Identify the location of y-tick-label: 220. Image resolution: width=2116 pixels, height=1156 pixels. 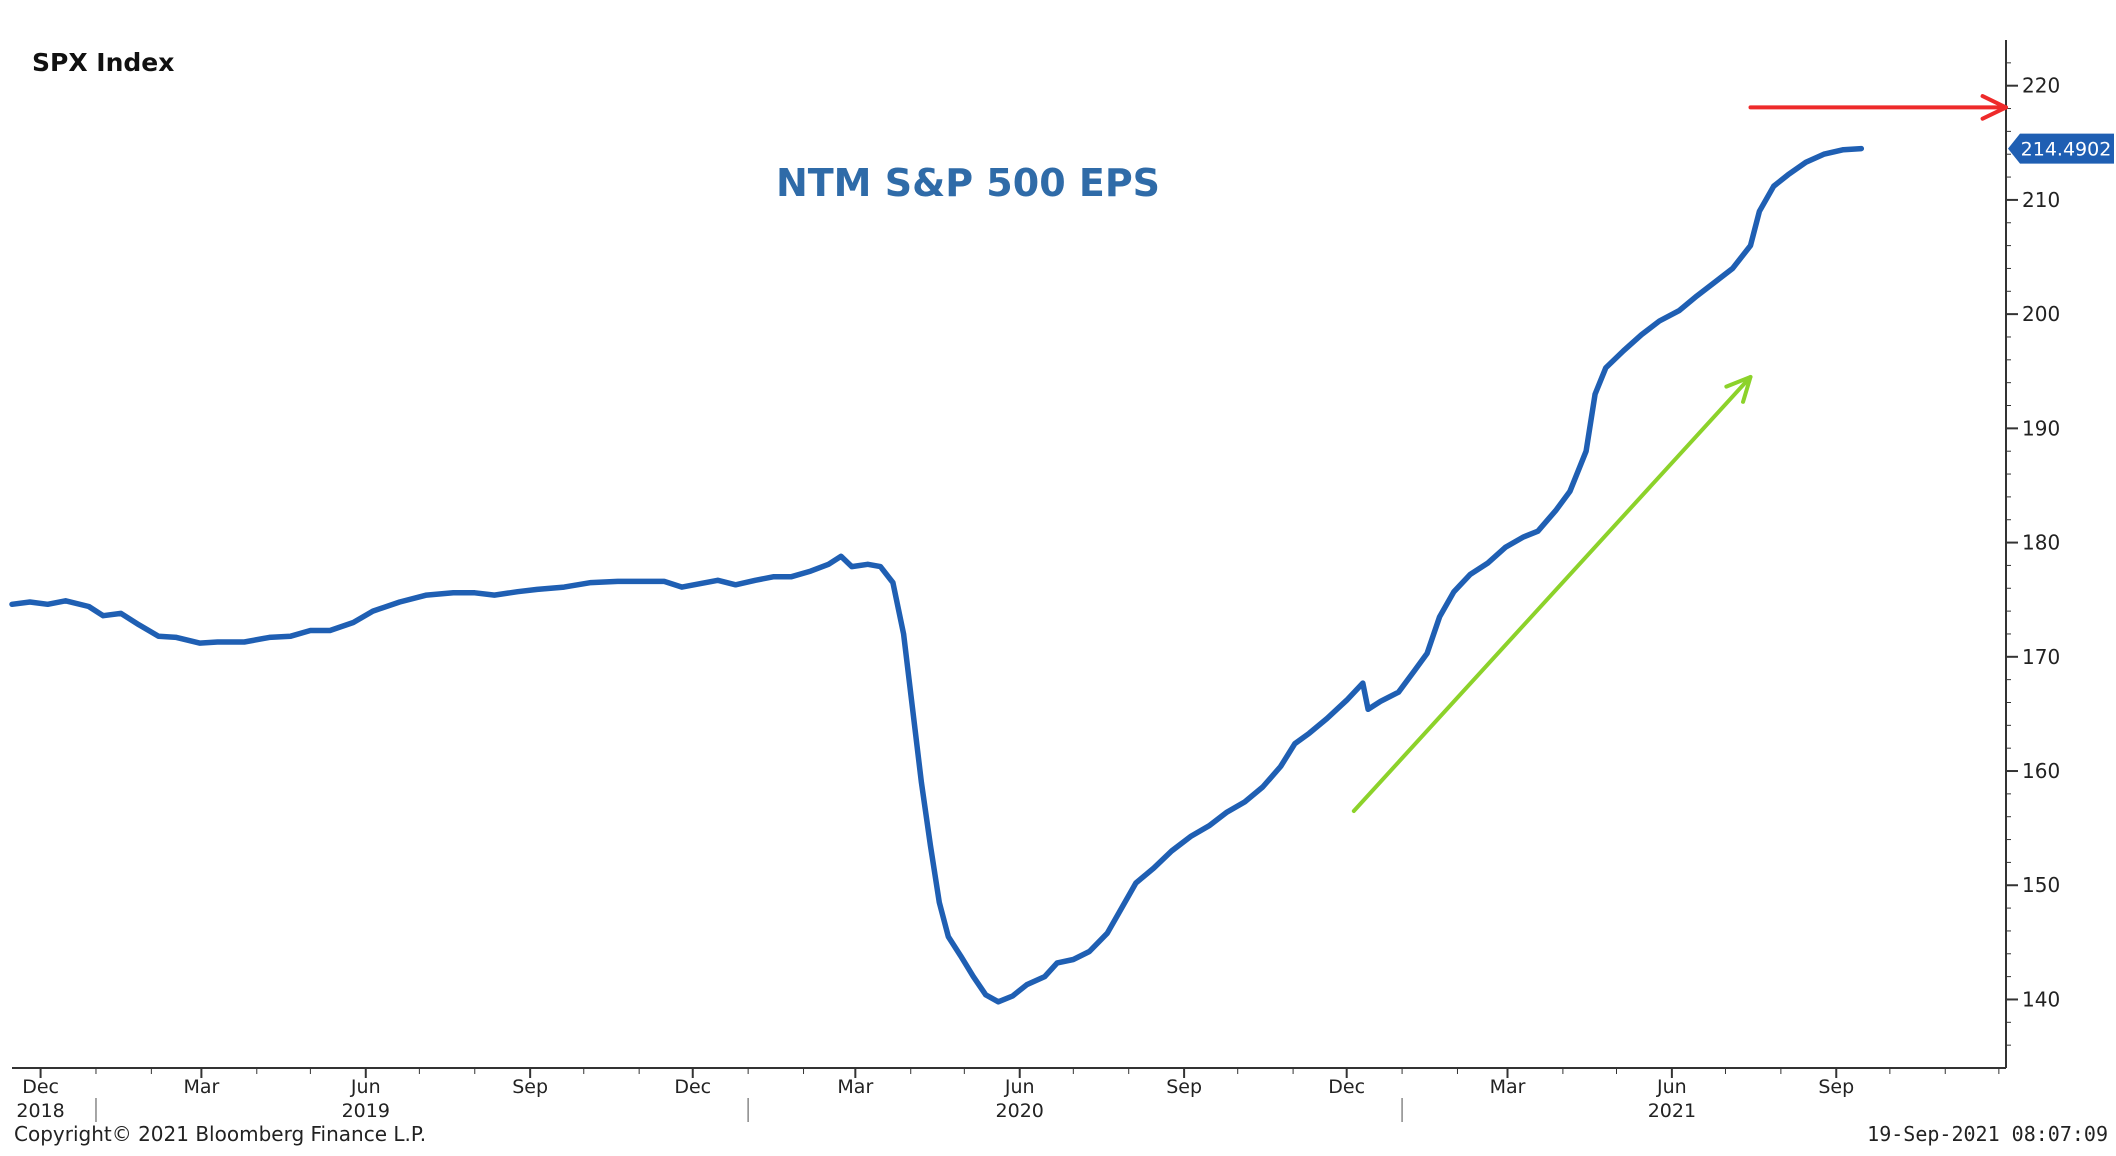
(2041, 86).